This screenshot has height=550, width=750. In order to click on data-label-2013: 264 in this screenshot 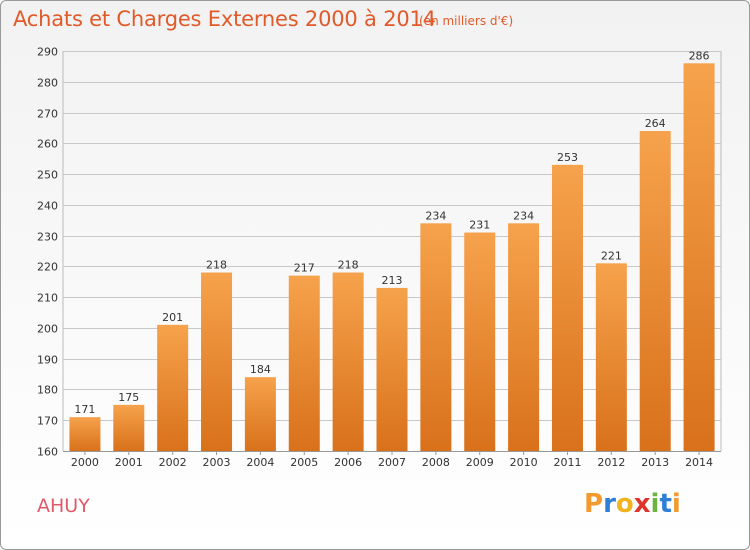, I will do `click(655, 123)`.